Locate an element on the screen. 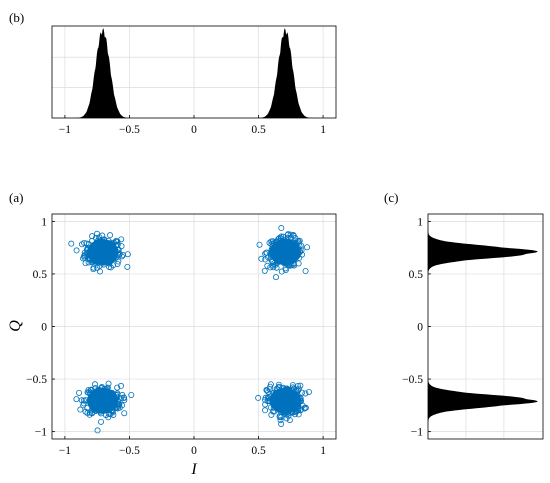 The width and height of the screenshot is (550, 483). y-axis-label: Q is located at coordinates (15, 326).